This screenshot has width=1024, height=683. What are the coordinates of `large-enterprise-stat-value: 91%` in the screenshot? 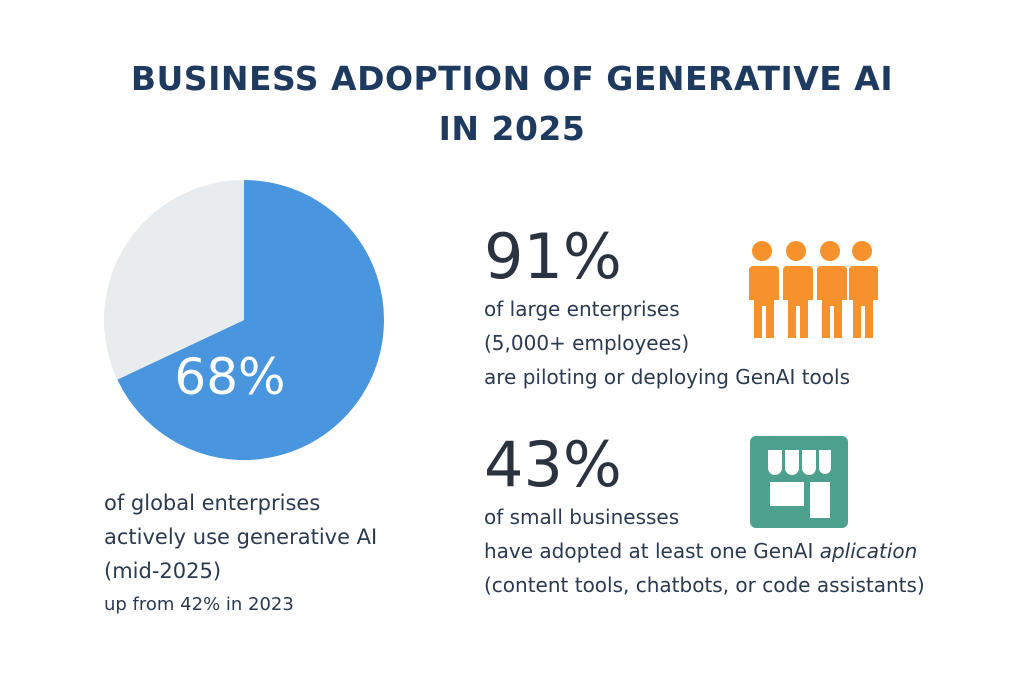 It's located at (553, 256).